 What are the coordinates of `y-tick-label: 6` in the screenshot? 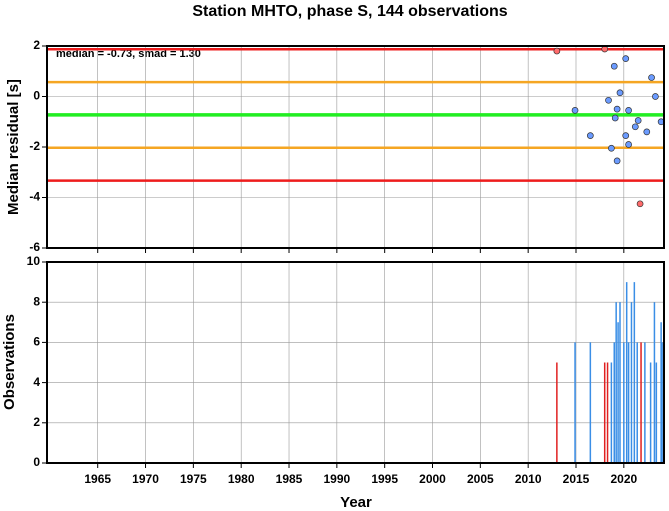 It's located at (36, 342).